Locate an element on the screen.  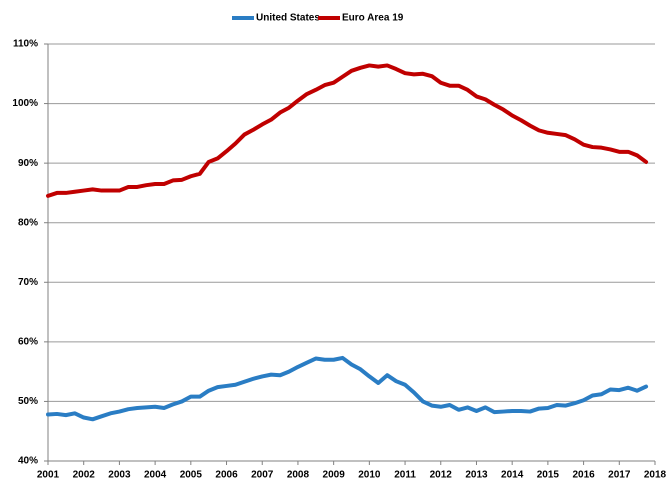
series-line is located at coordinates (347, 388).